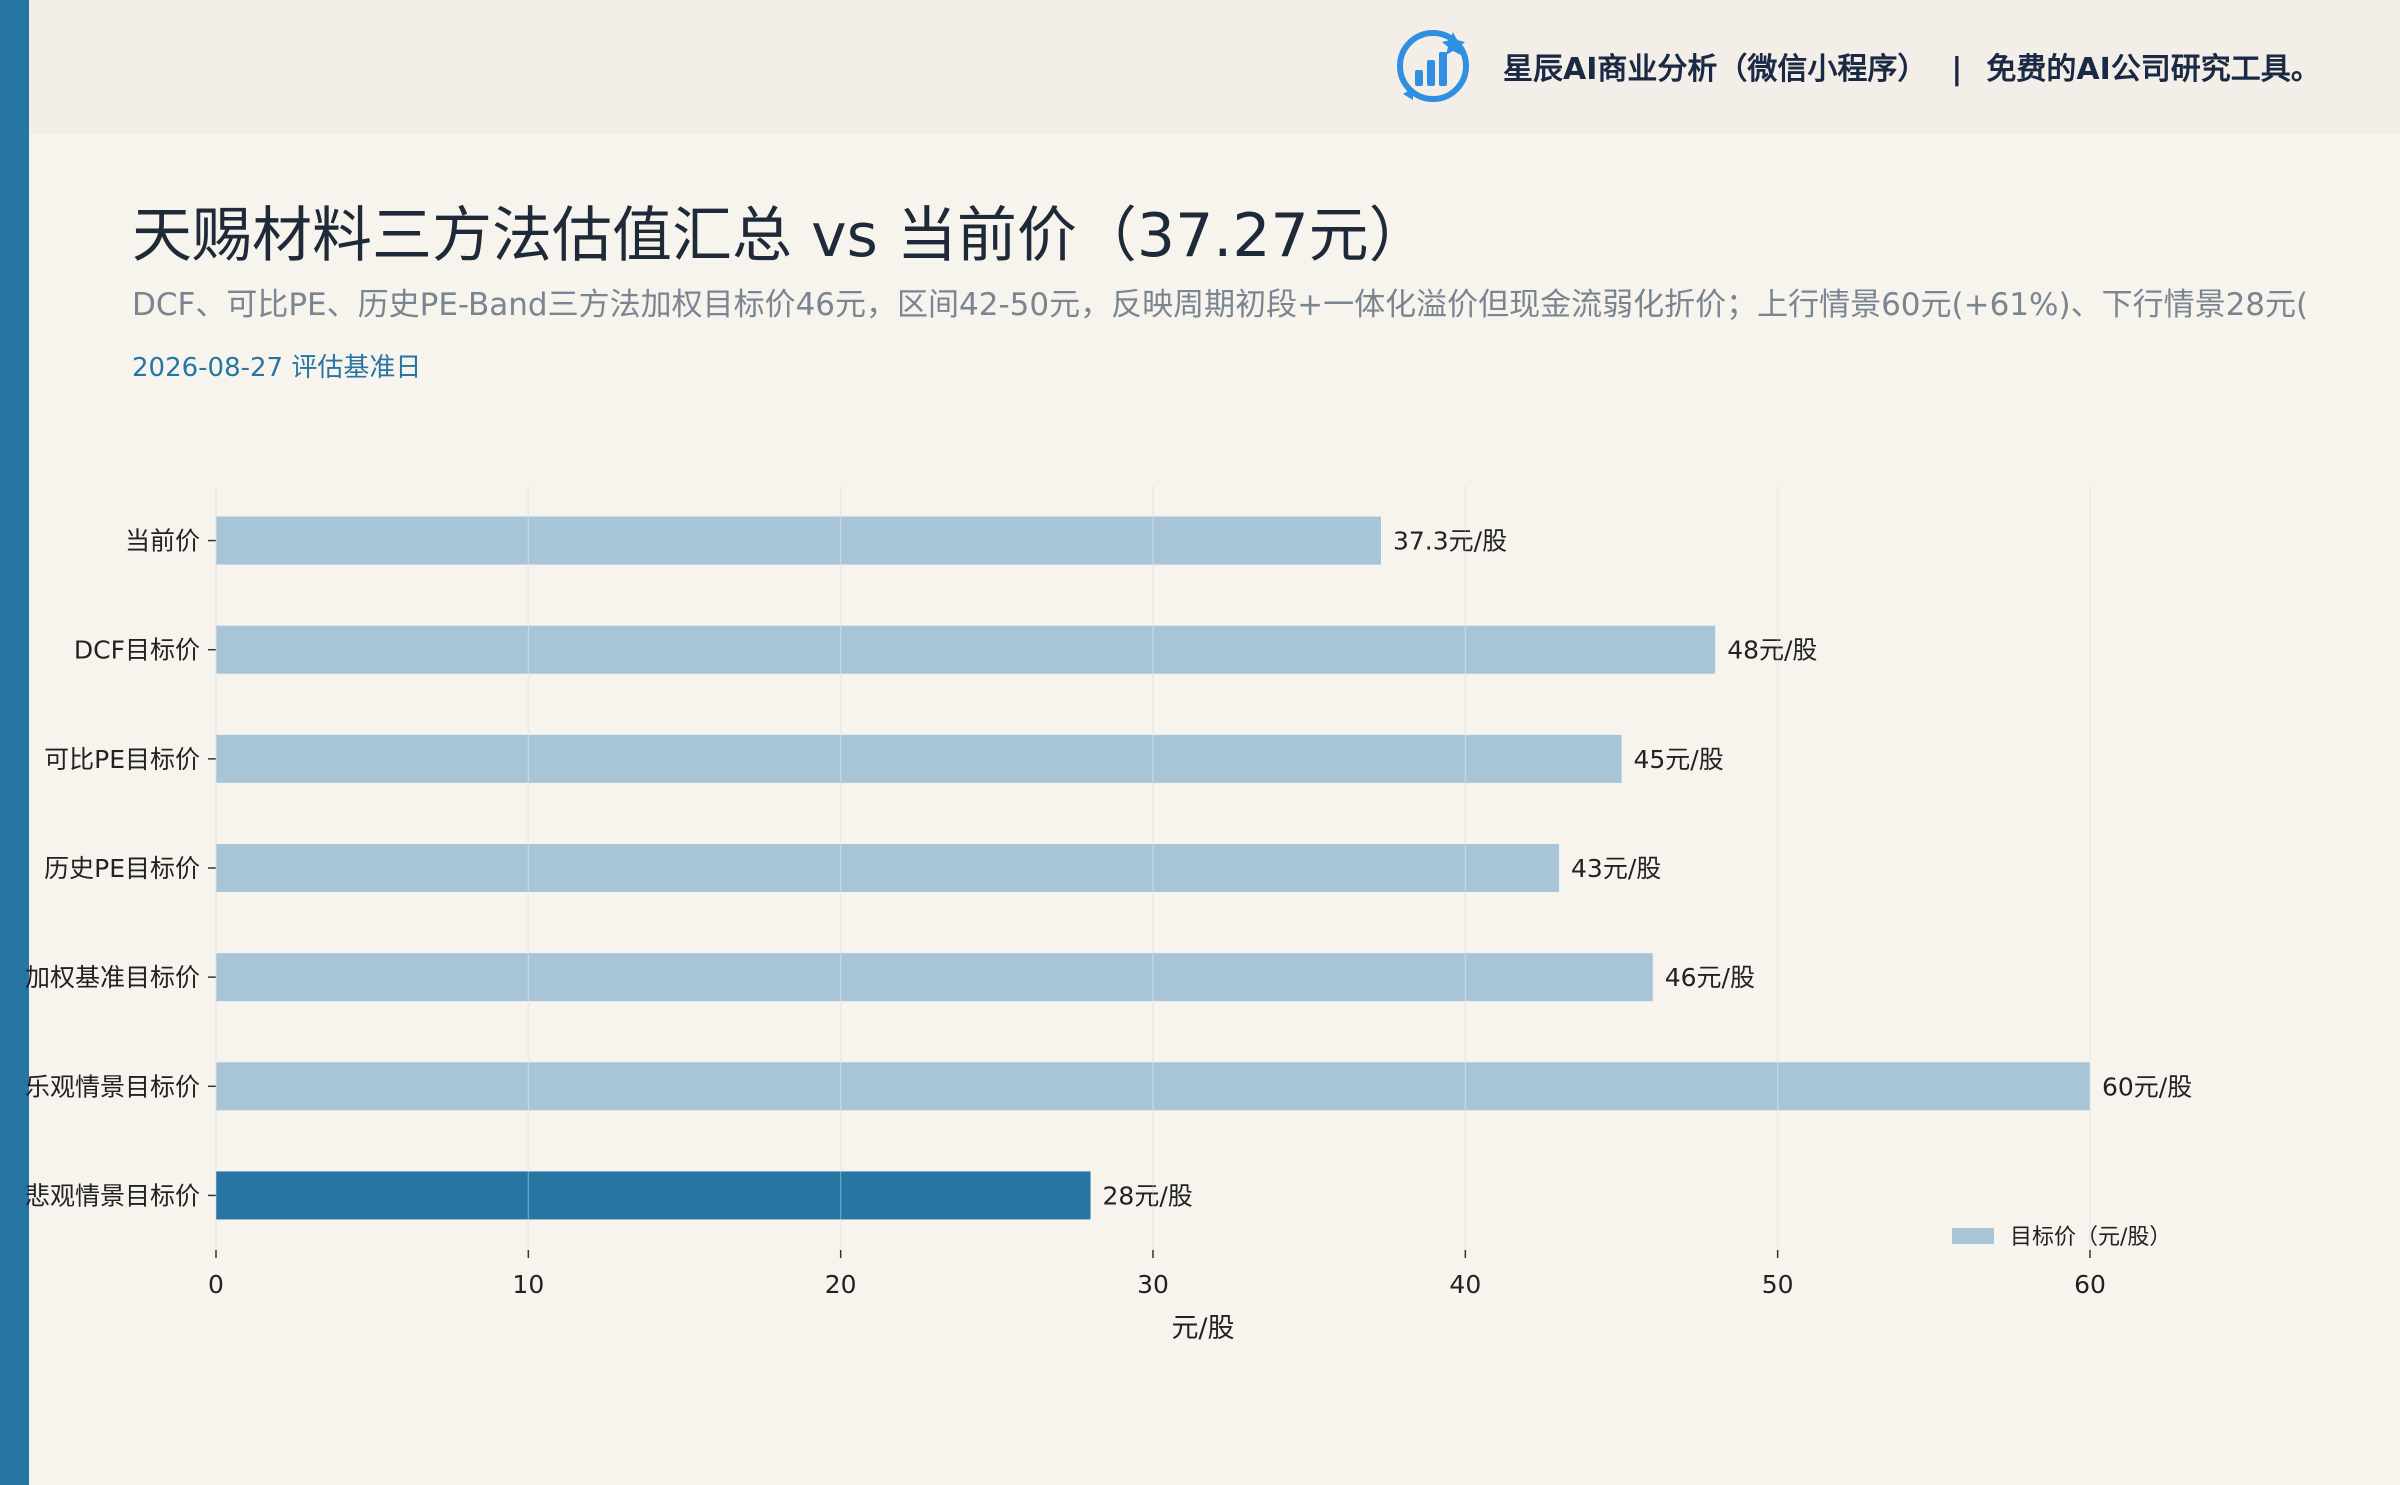 Image resolution: width=2400 pixels, height=1485 pixels. Describe the element at coordinates (14, 742) in the screenshot. I see `left-accent-stripe` at that location.